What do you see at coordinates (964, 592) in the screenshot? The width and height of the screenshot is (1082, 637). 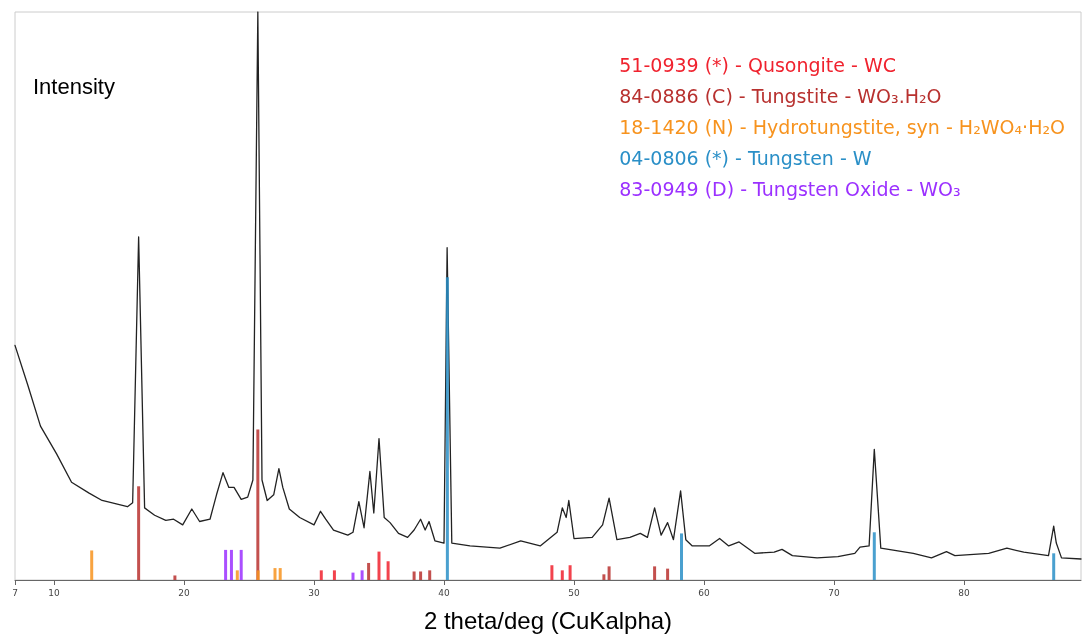 I see `x-tick-label: 80` at bounding box center [964, 592].